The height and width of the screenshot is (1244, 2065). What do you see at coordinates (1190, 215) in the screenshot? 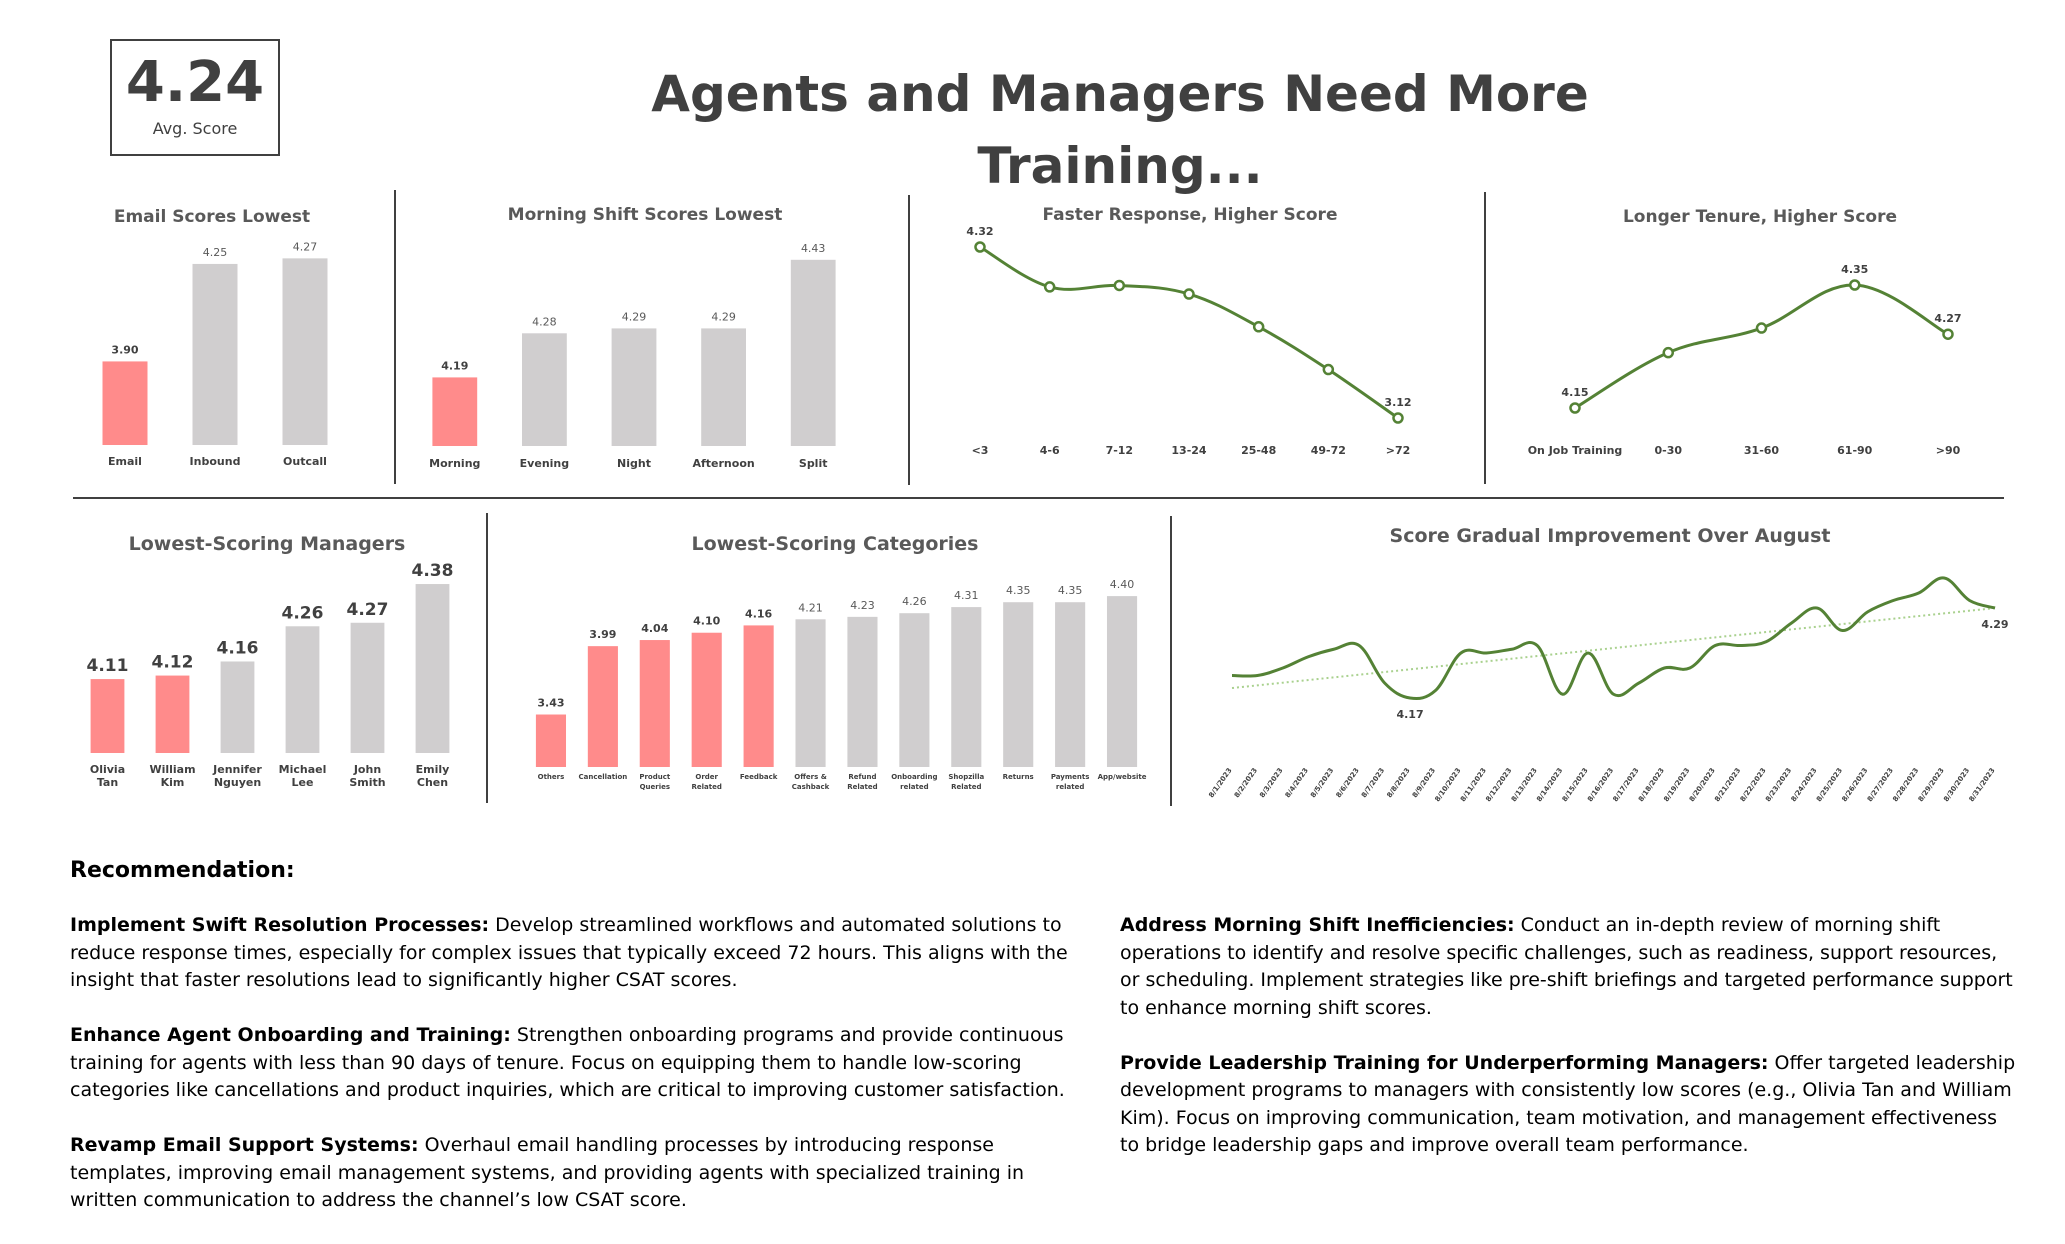
I see `chart-title: Faster Response, Higher Score` at bounding box center [1190, 215].